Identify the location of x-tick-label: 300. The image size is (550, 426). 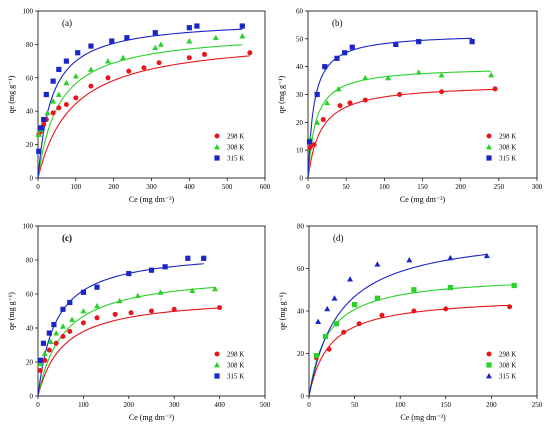
(537, 187).